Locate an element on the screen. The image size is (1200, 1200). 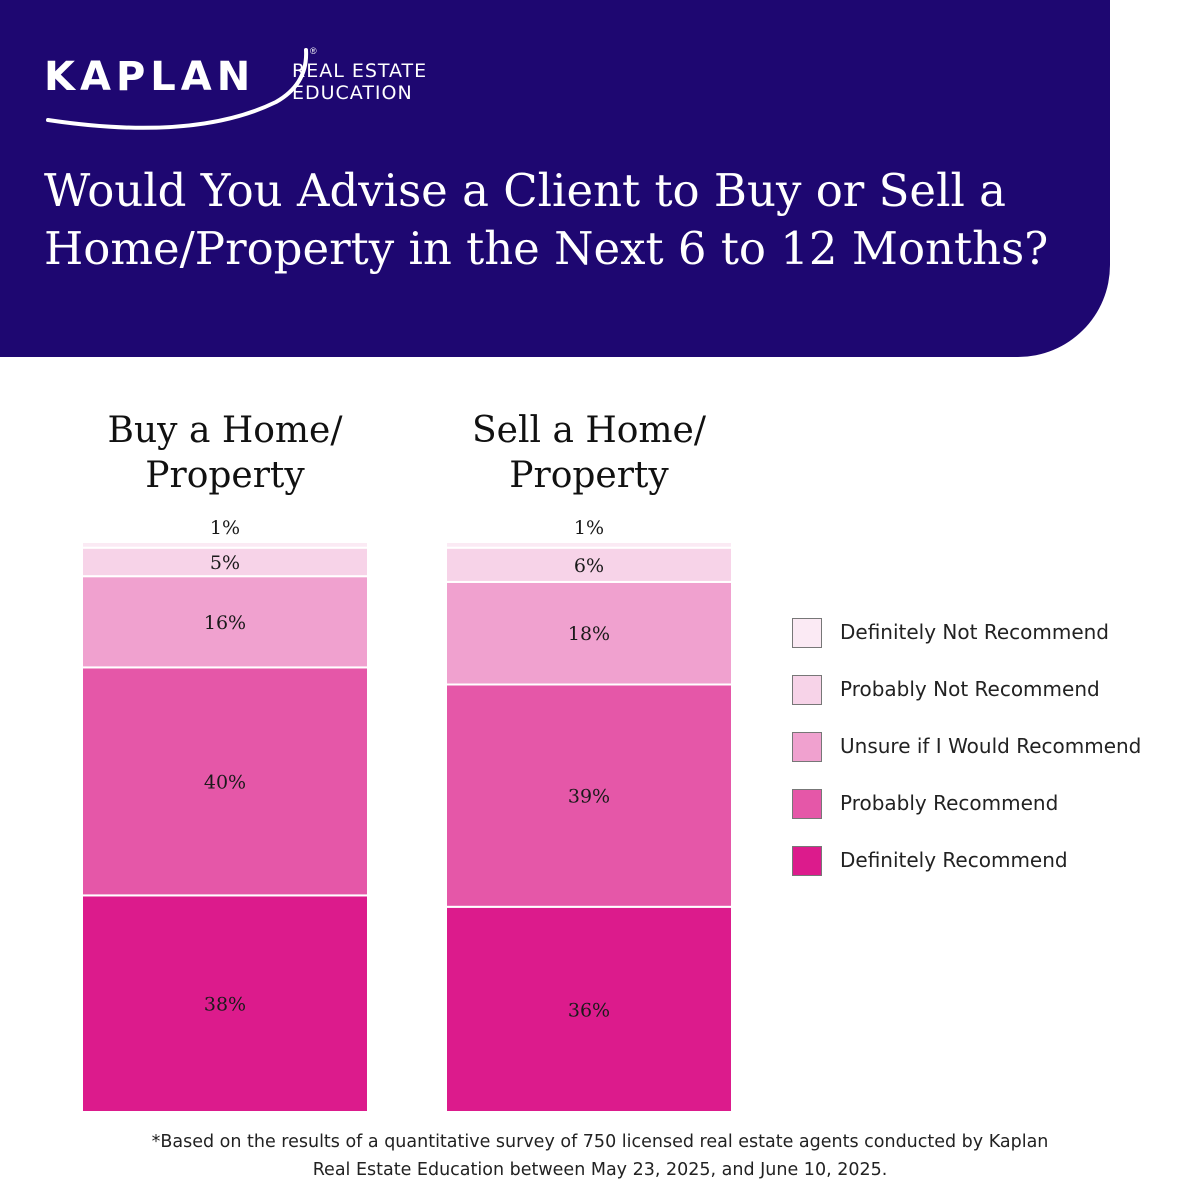
data-label: 40% is located at coordinates (225, 782).